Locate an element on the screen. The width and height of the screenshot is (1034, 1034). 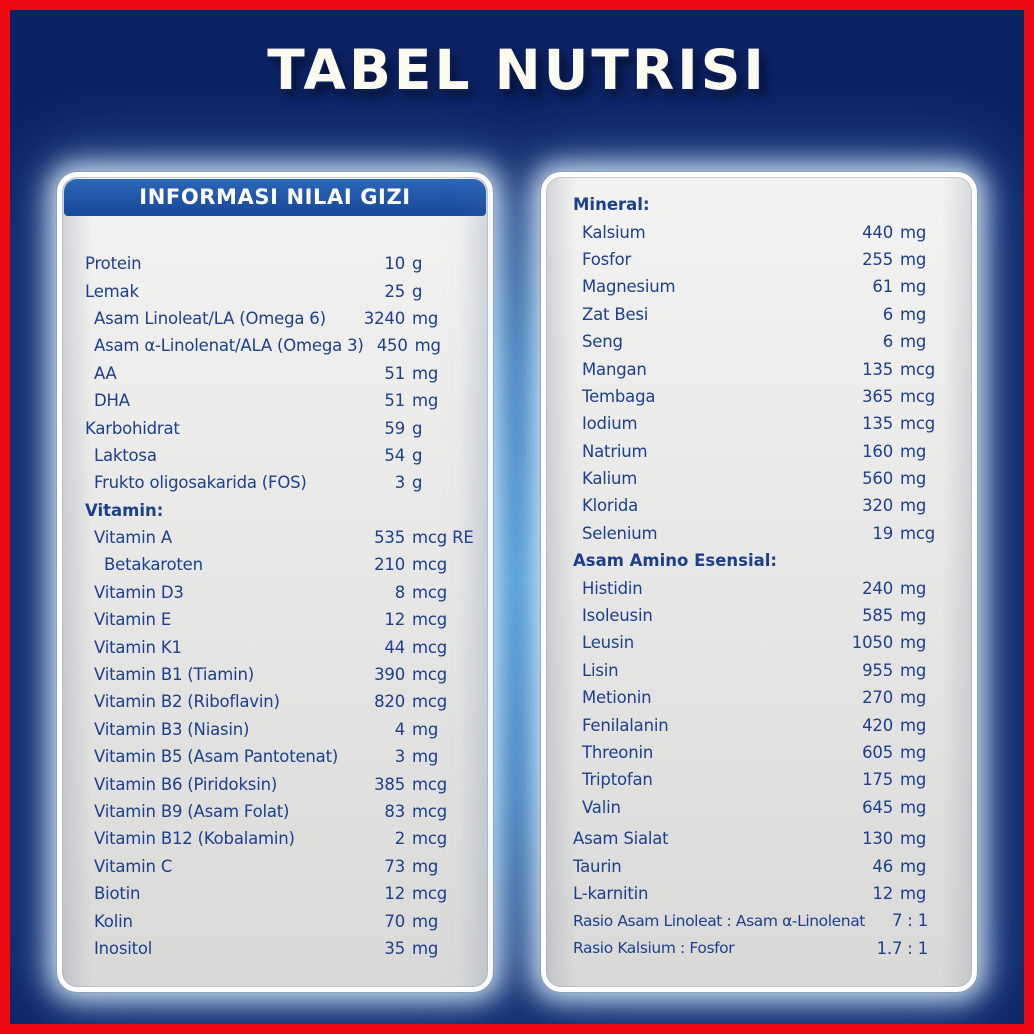
nutrient-ratio-value: 7 : 1 is located at coordinates (909, 921).